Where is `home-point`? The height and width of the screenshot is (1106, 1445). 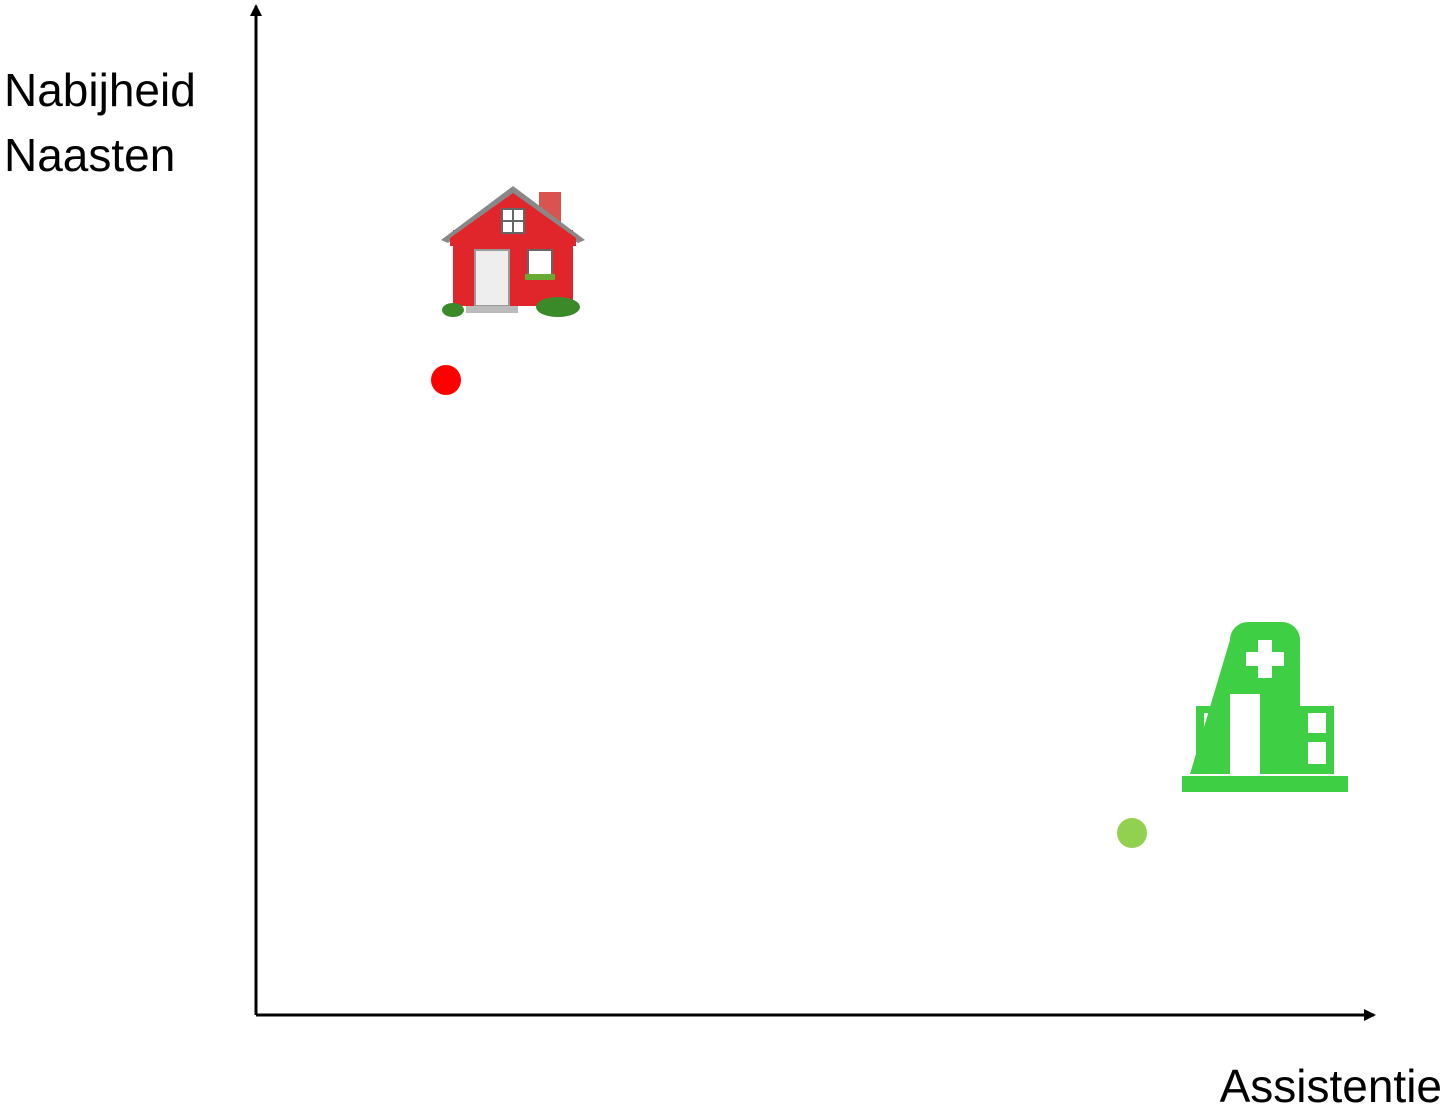 home-point is located at coordinates (446, 380).